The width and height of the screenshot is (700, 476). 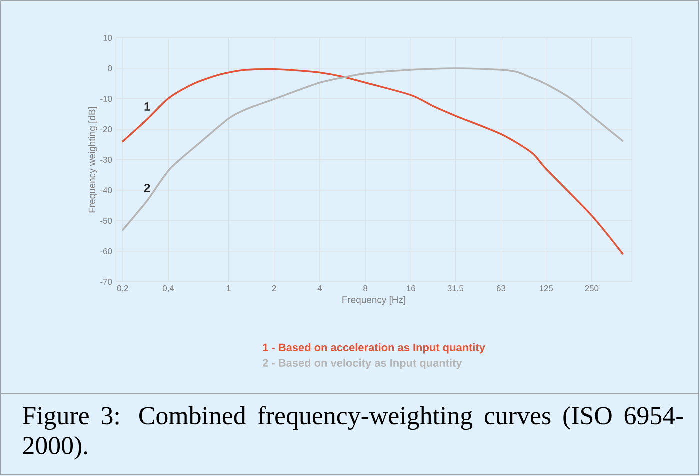 I want to click on y-tick-label: 0, so click(x=110, y=69).